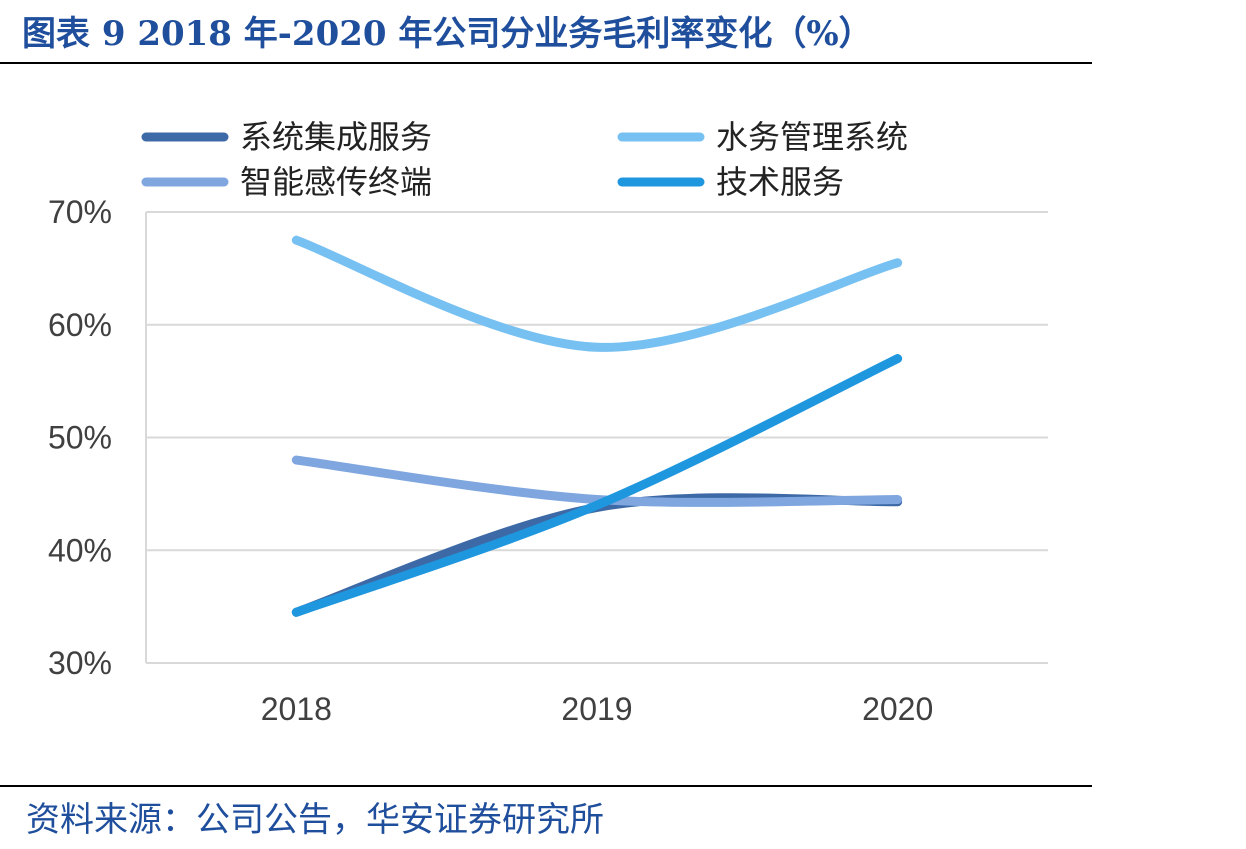  Describe the element at coordinates (315, 820) in the screenshot. I see `source-note: 资料来源：公司公告，华安证券研究所` at that location.